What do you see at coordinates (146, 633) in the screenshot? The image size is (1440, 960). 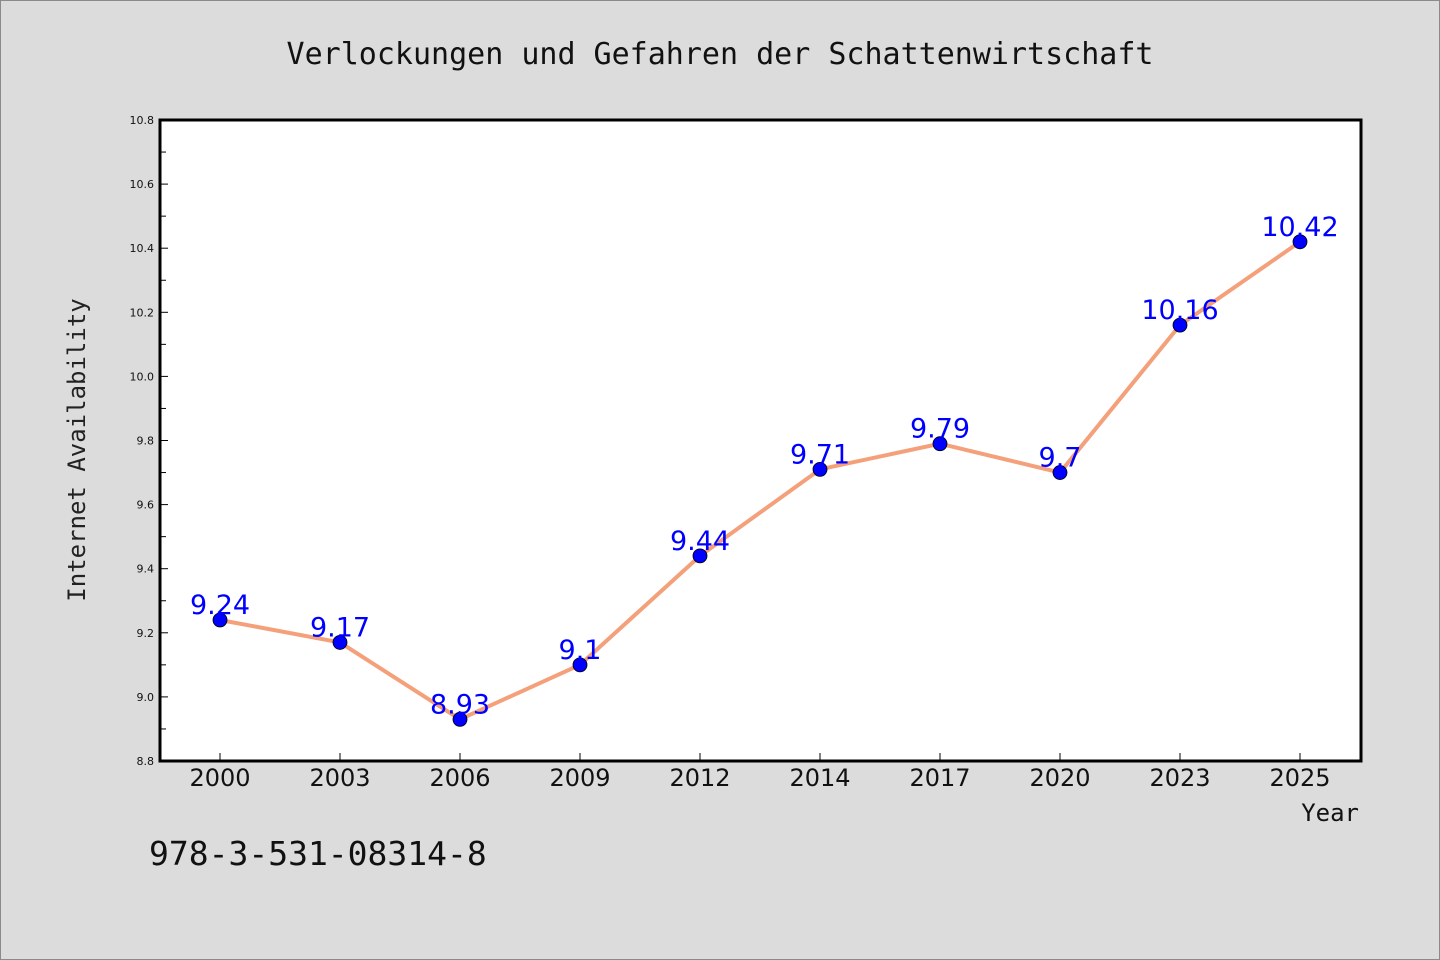 I see `y-tick-label: 9.2` at bounding box center [146, 633].